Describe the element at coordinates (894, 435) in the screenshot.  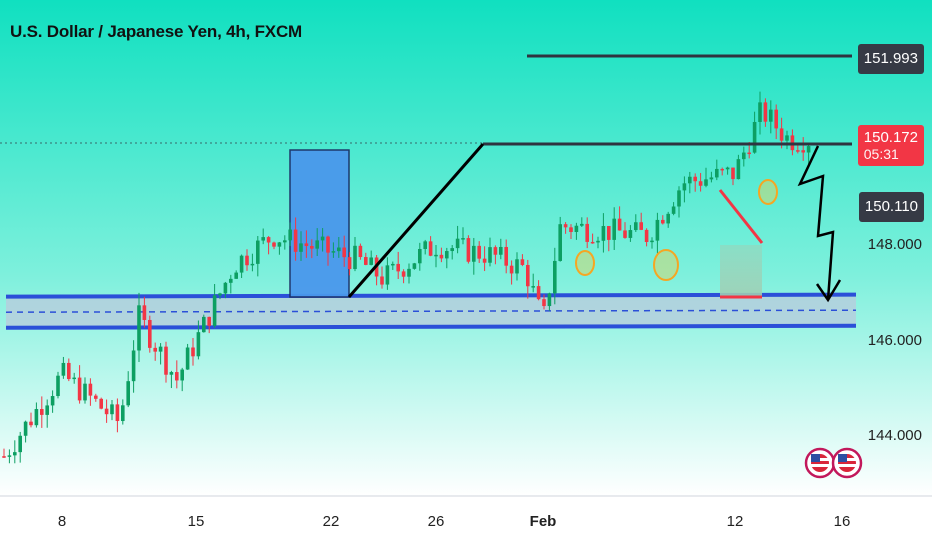
I see `y-tick-label: 144.000` at that location.